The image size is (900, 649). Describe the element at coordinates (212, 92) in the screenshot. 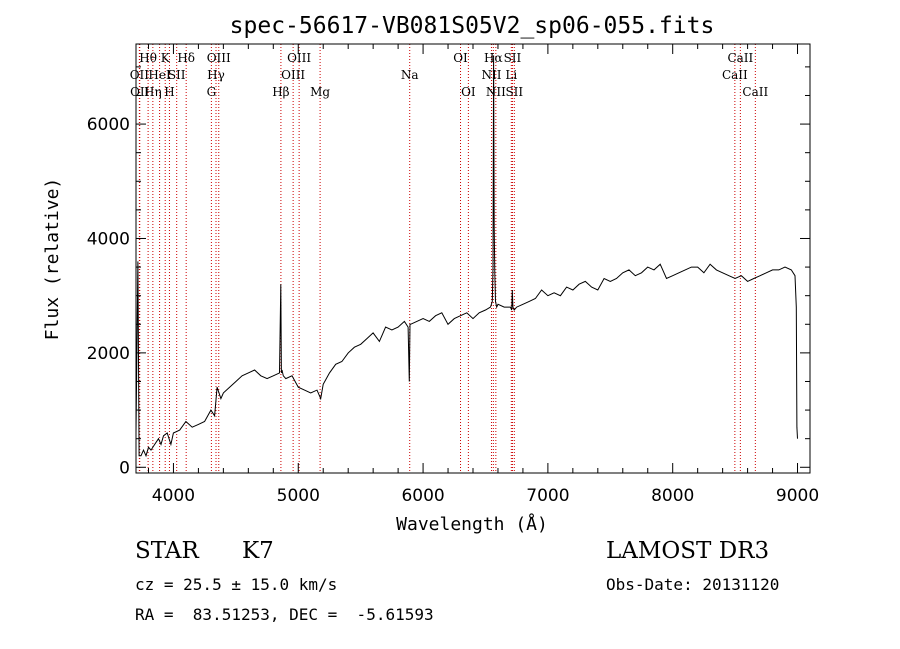

I see `spectral-line-label: G` at that location.